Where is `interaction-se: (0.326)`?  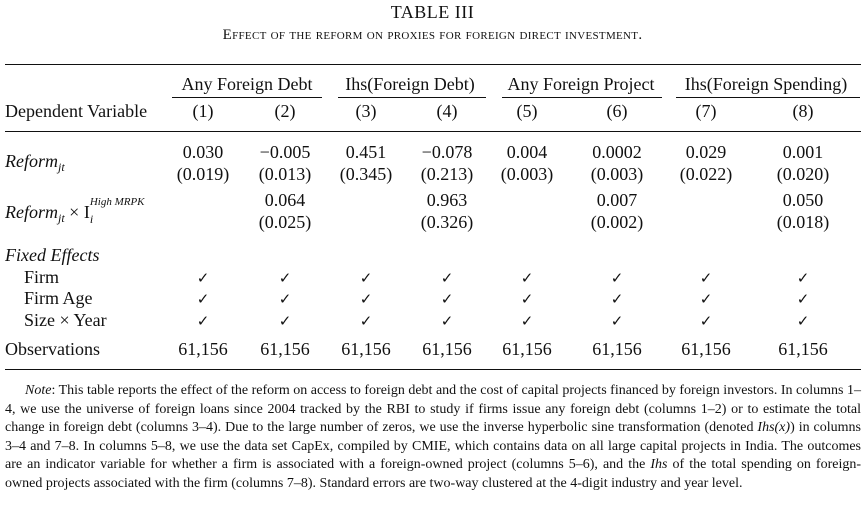
interaction-se: (0.326) is located at coordinates (447, 222).